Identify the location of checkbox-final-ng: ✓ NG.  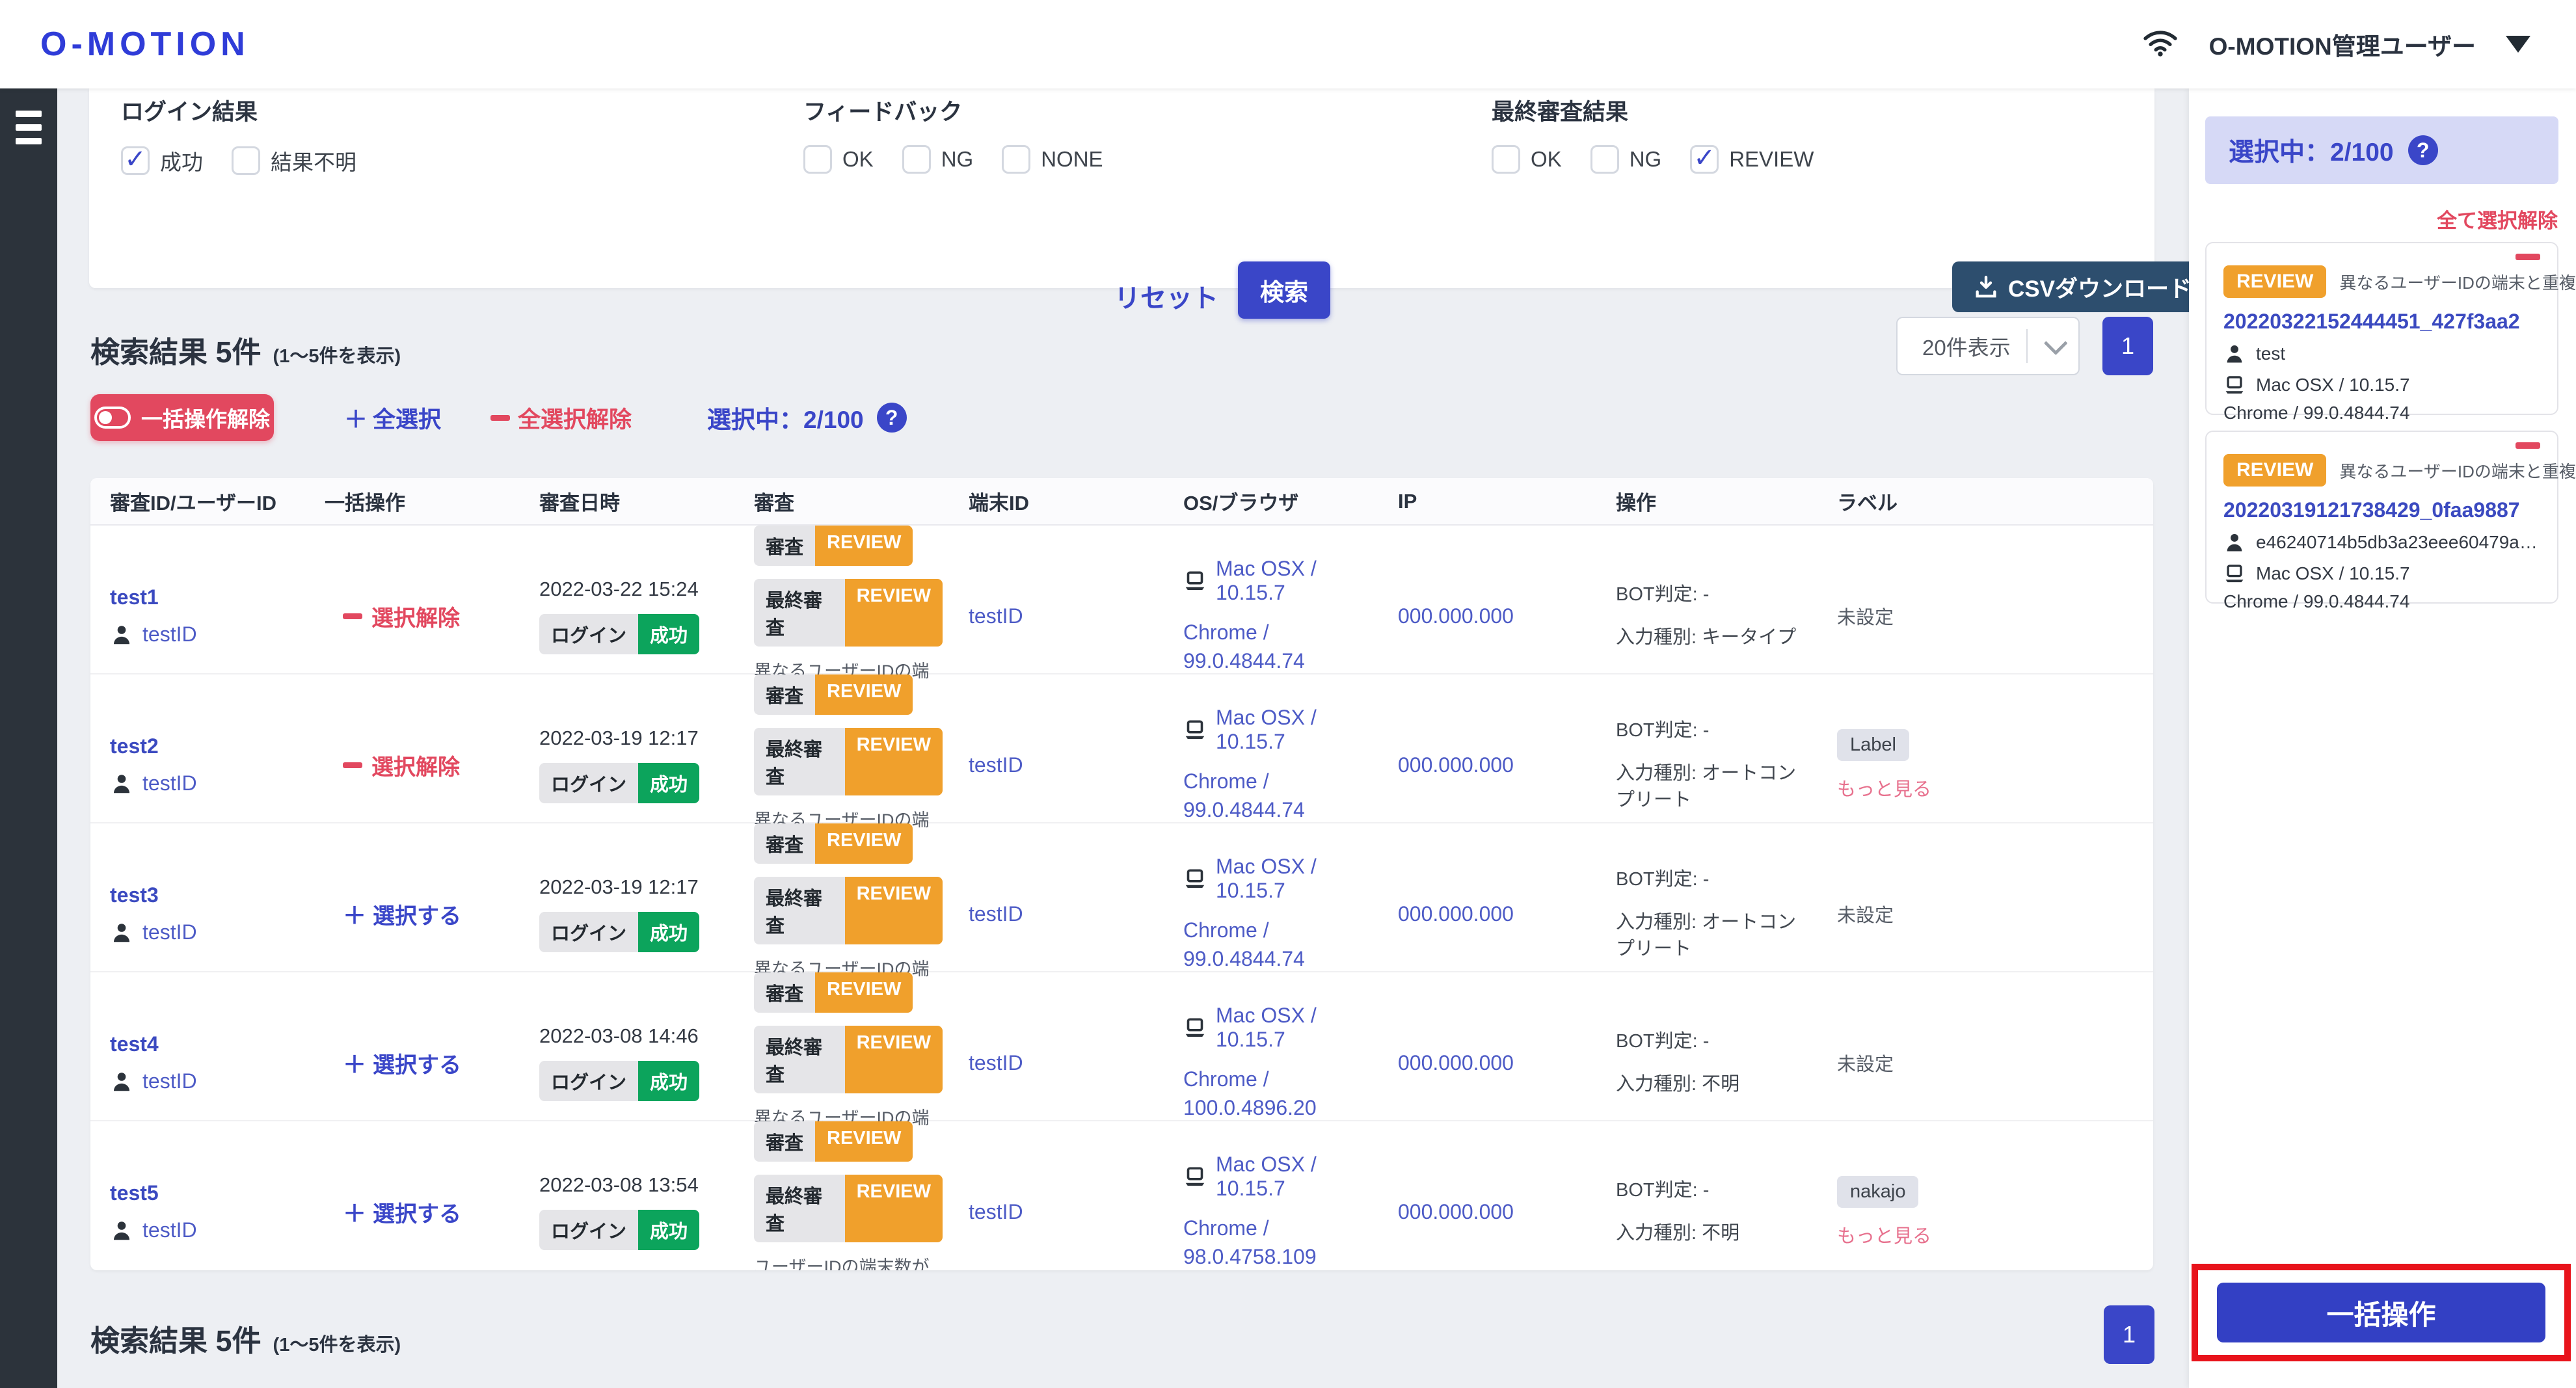
(1625, 159).